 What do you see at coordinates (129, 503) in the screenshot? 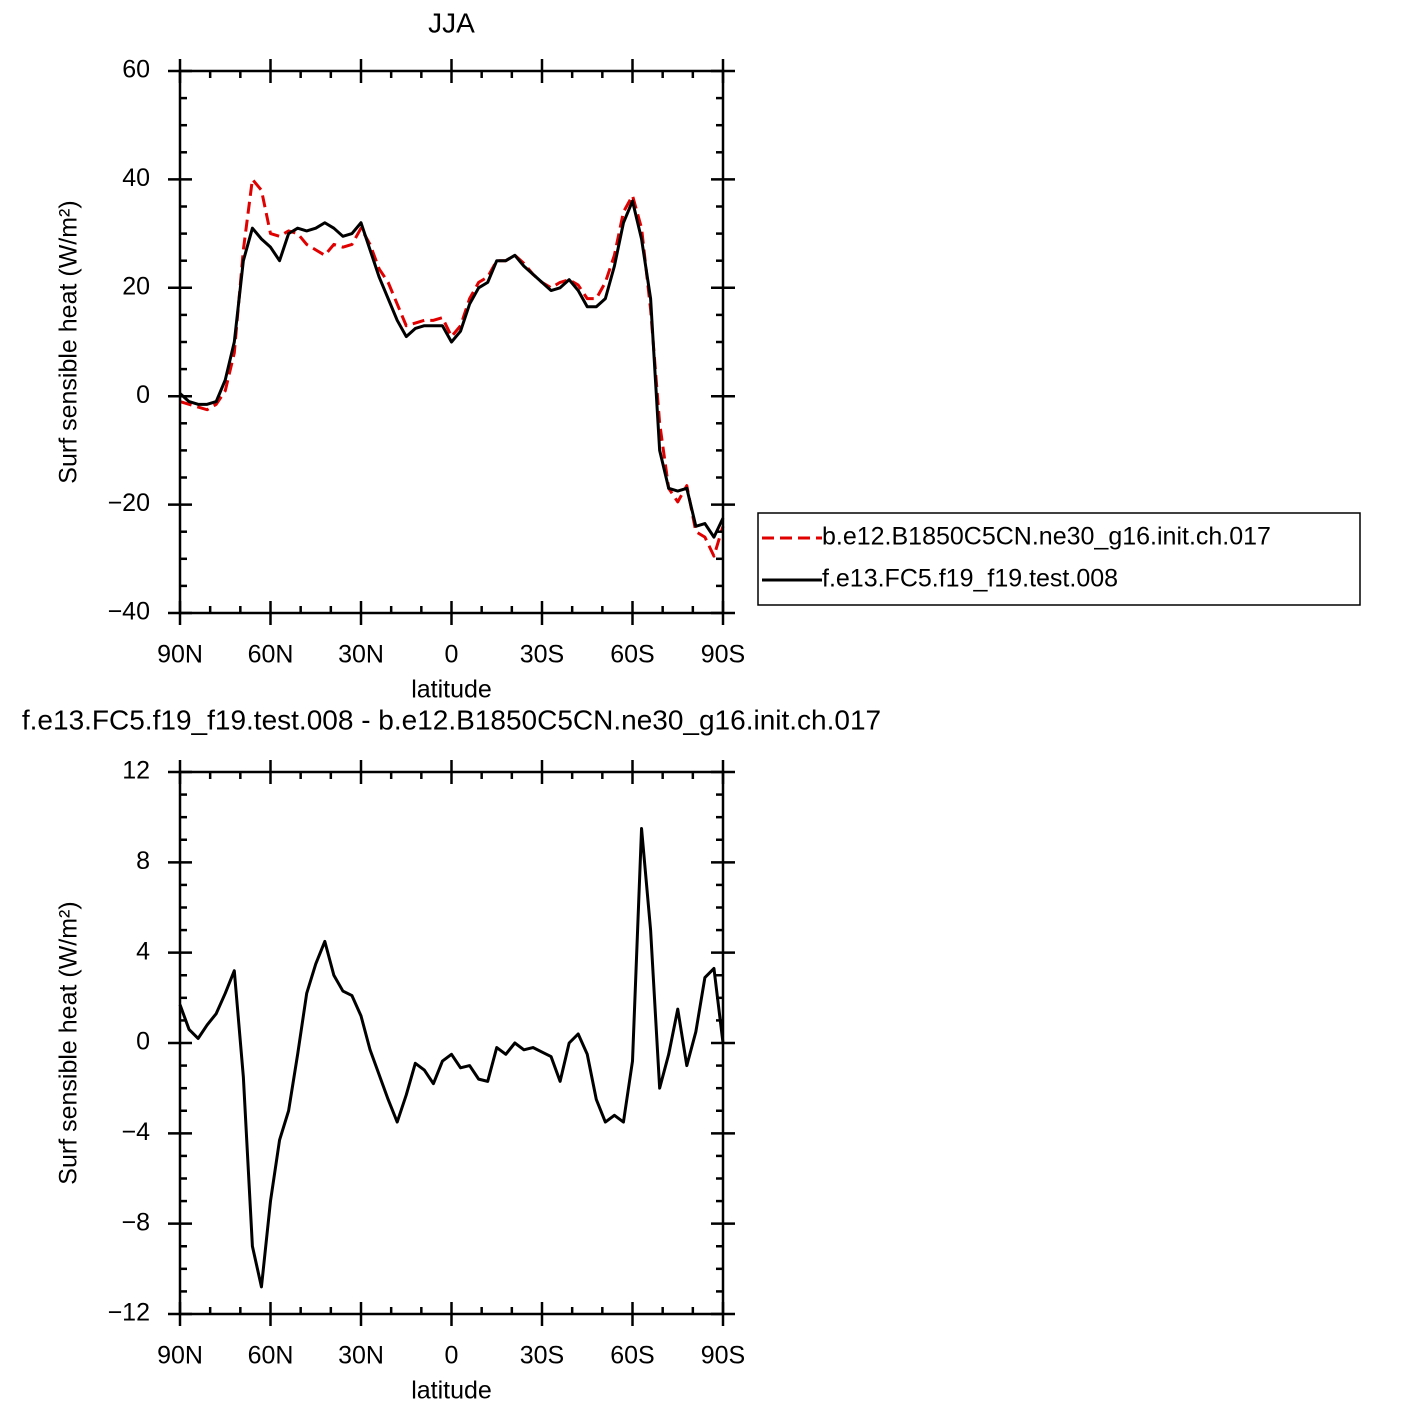
I see `y-tick-label: −20` at bounding box center [129, 503].